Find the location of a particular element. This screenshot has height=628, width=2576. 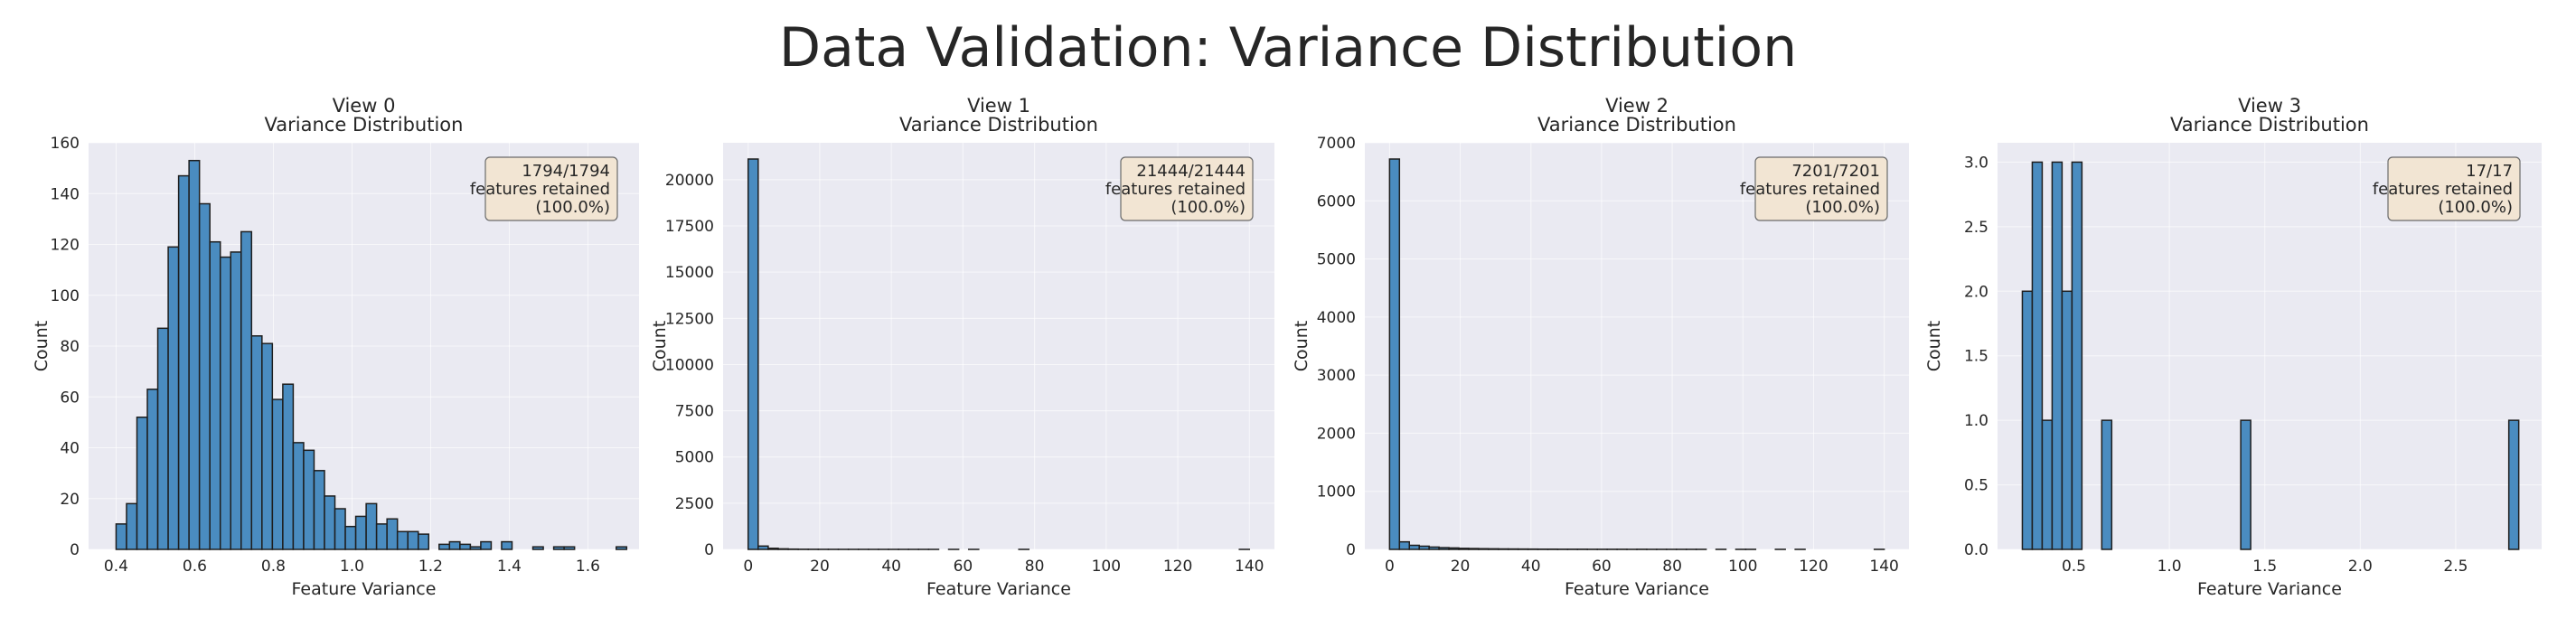

subplot-title: View 2 is located at coordinates (1637, 106).